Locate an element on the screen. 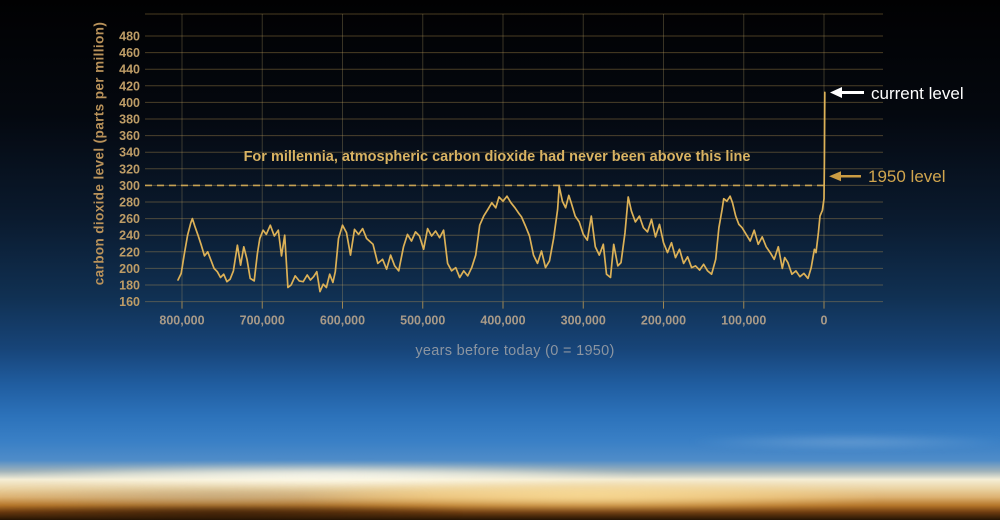 This screenshot has width=1000, height=520. y-tick-label: 220 is located at coordinates (129, 252).